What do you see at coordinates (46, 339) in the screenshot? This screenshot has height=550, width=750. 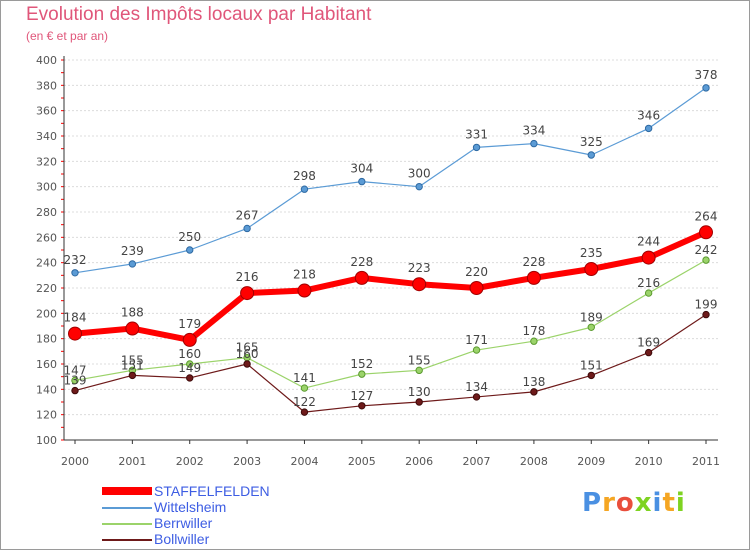 I see `y-tick-label-180: 180` at bounding box center [46, 339].